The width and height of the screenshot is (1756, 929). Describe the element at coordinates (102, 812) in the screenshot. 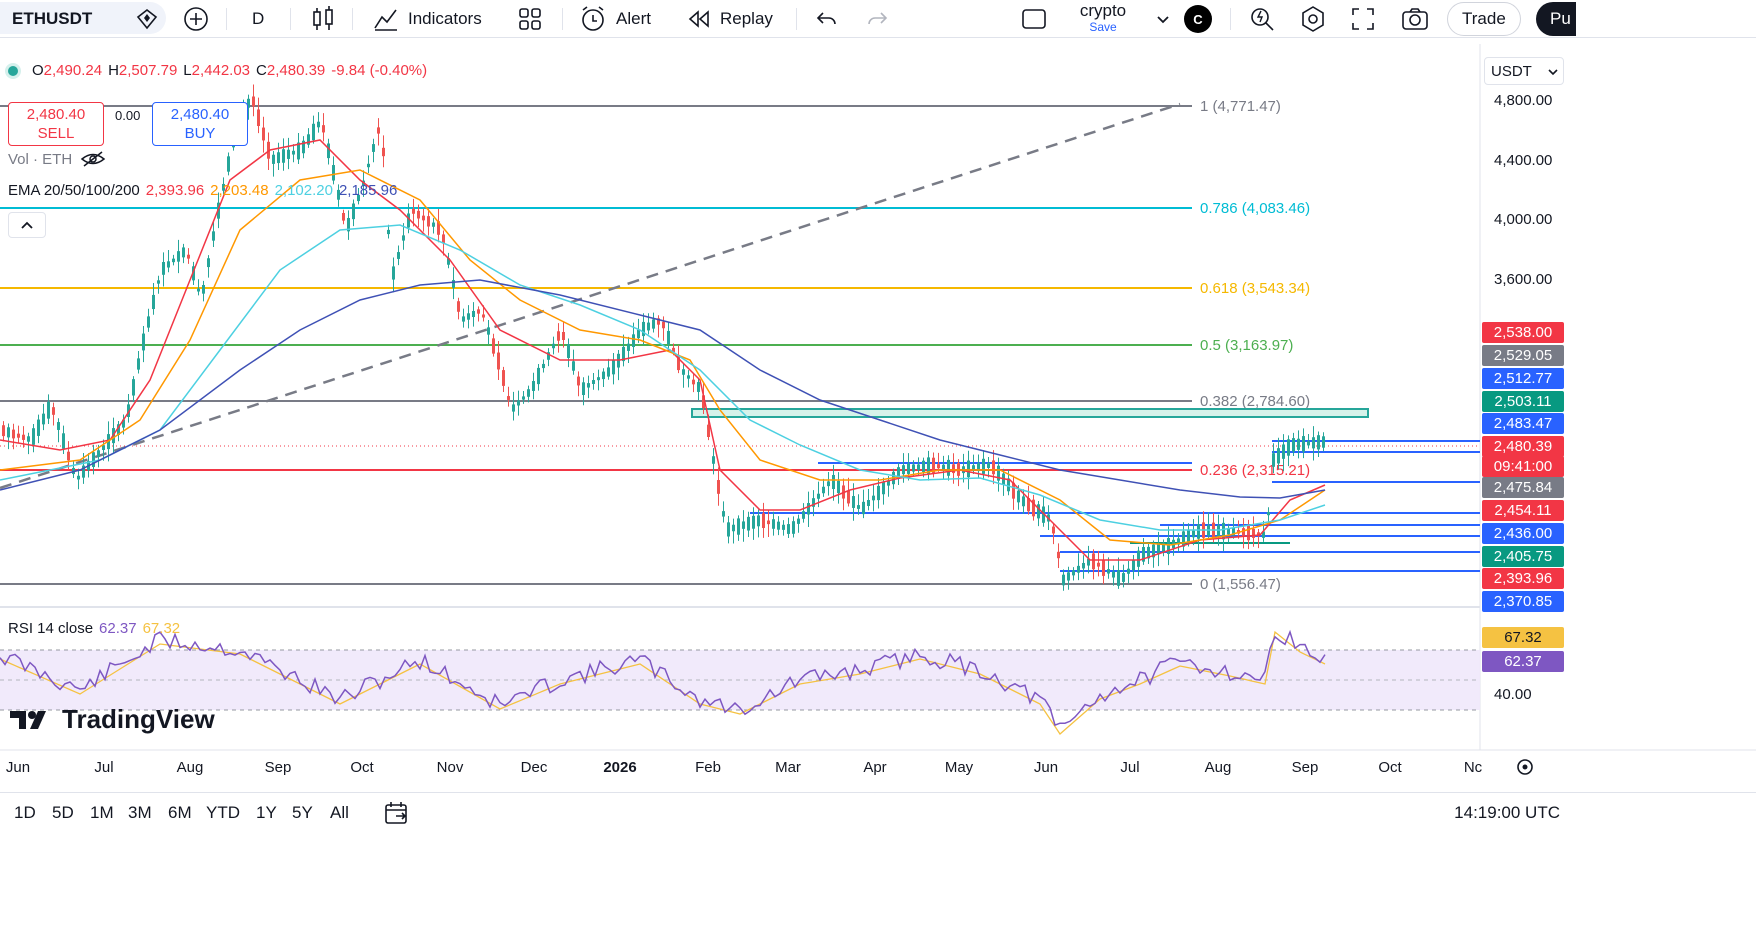

I see `range-button-1m: 1M` at that location.